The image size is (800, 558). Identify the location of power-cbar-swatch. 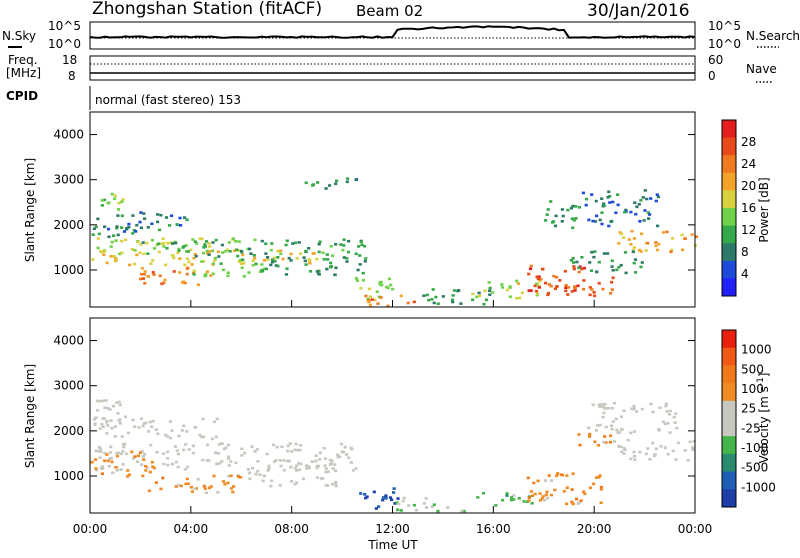
(729, 199).